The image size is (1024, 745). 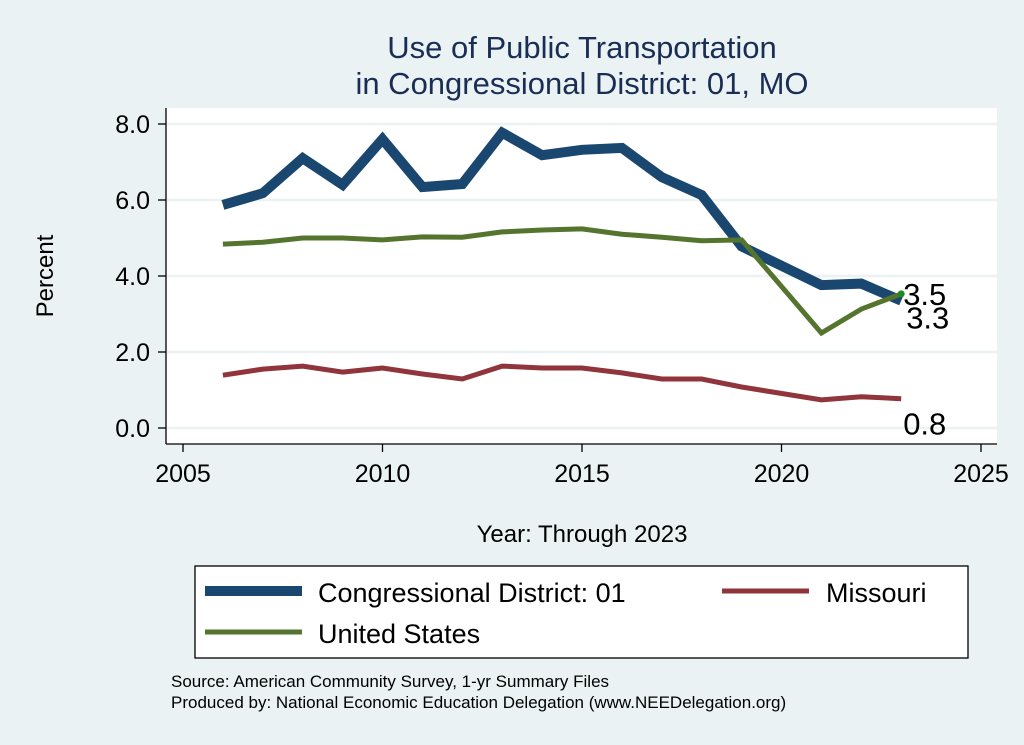 I want to click on end-label-congressional-district-01: 3.3, so click(x=927, y=318).